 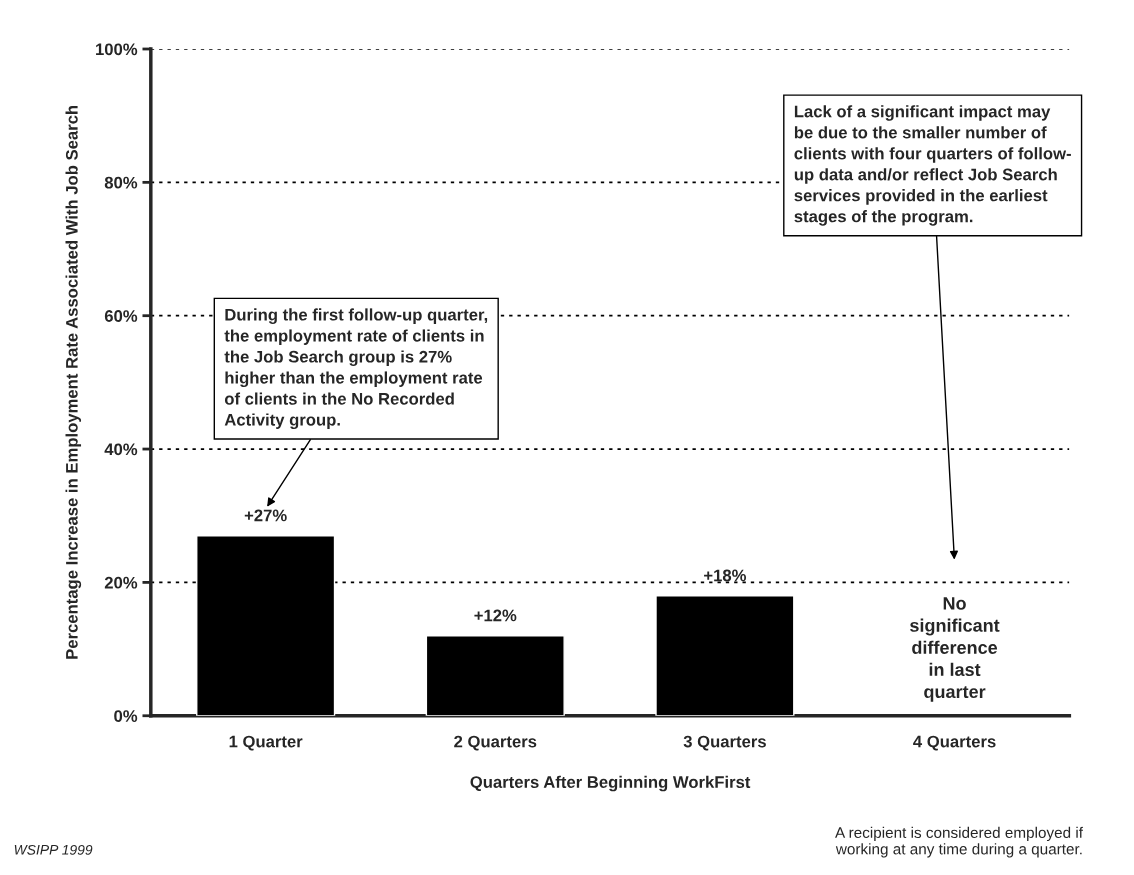 What do you see at coordinates (725, 575) in the screenshot?
I see `data-label: +18%` at bounding box center [725, 575].